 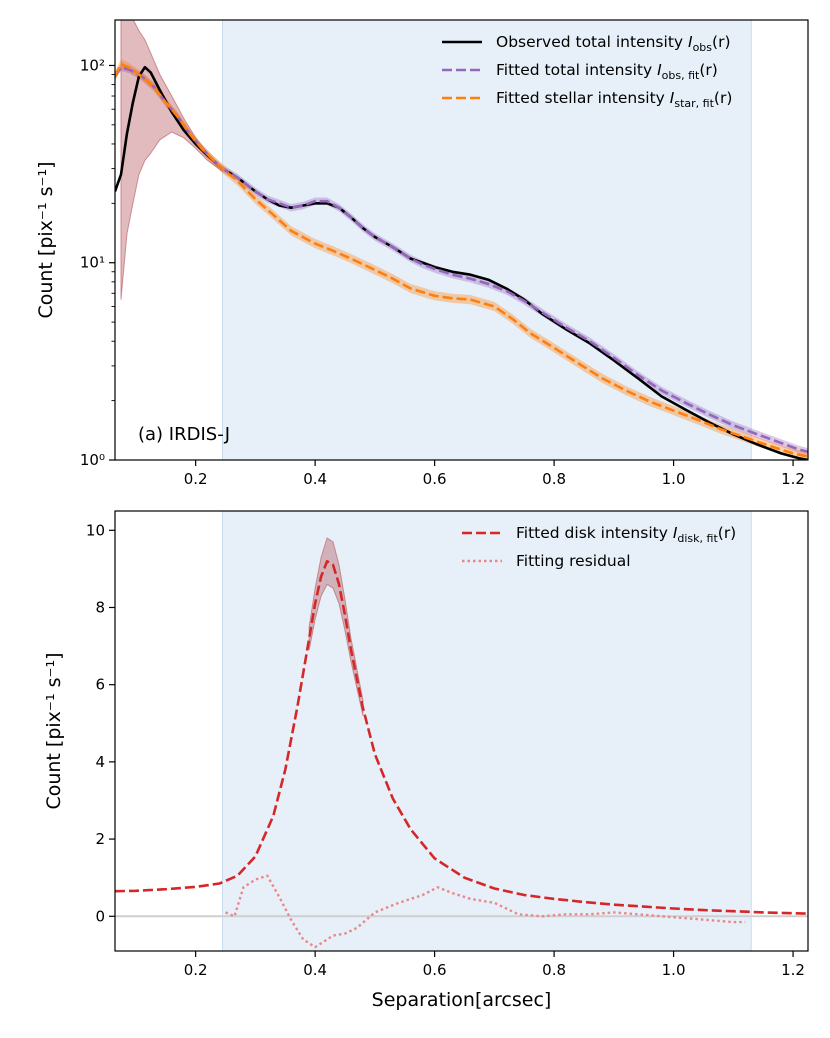 I want to click on legend-entry-0: Fitted disk intensity Idisk, fit(r), so click(x=626, y=534).